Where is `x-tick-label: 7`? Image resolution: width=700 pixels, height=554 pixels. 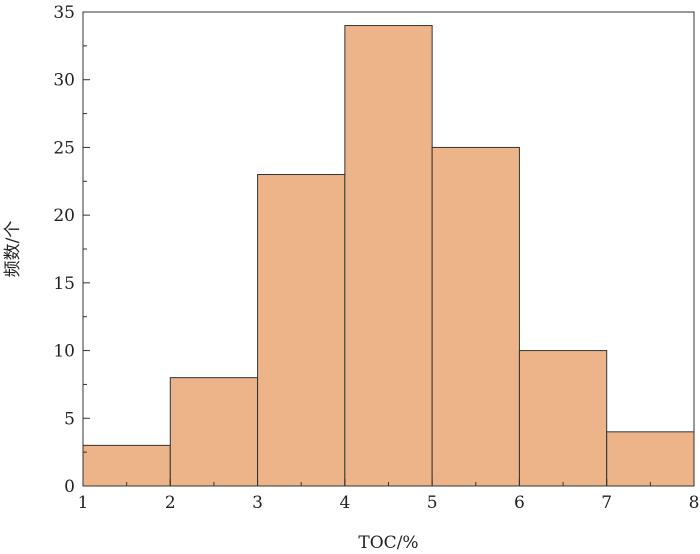 x-tick-label: 7 is located at coordinates (606, 503).